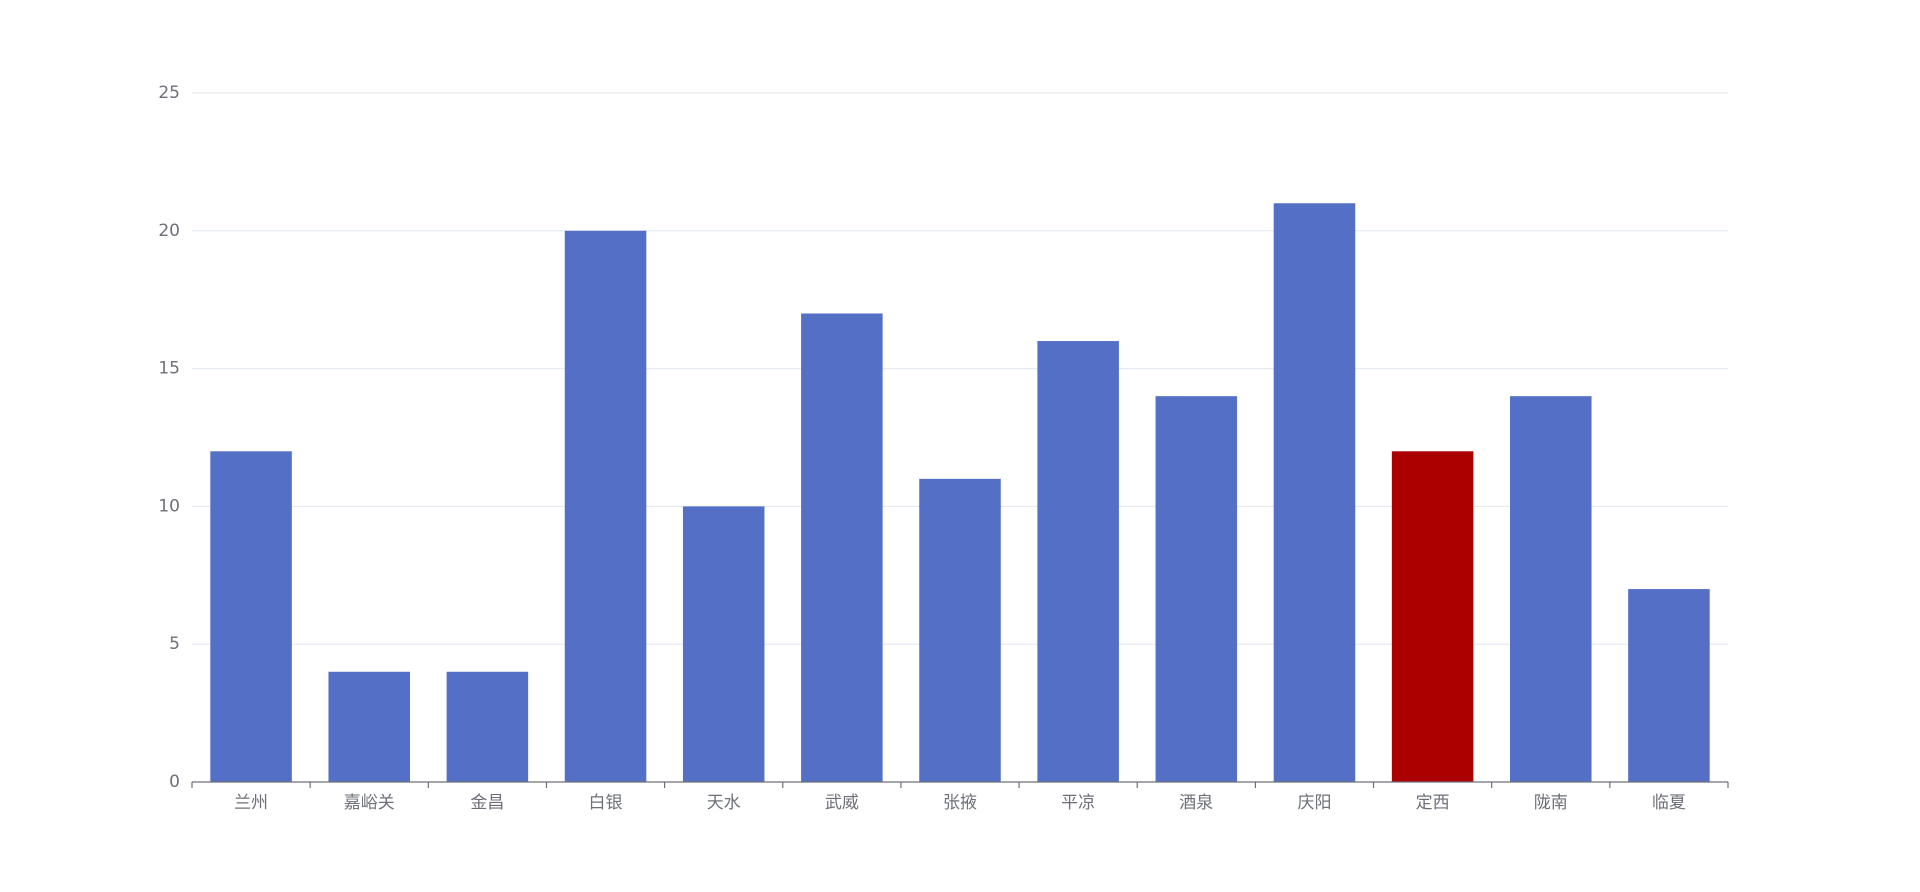 The image size is (1920, 892). I want to click on y-tick-label: 20, so click(169, 231).